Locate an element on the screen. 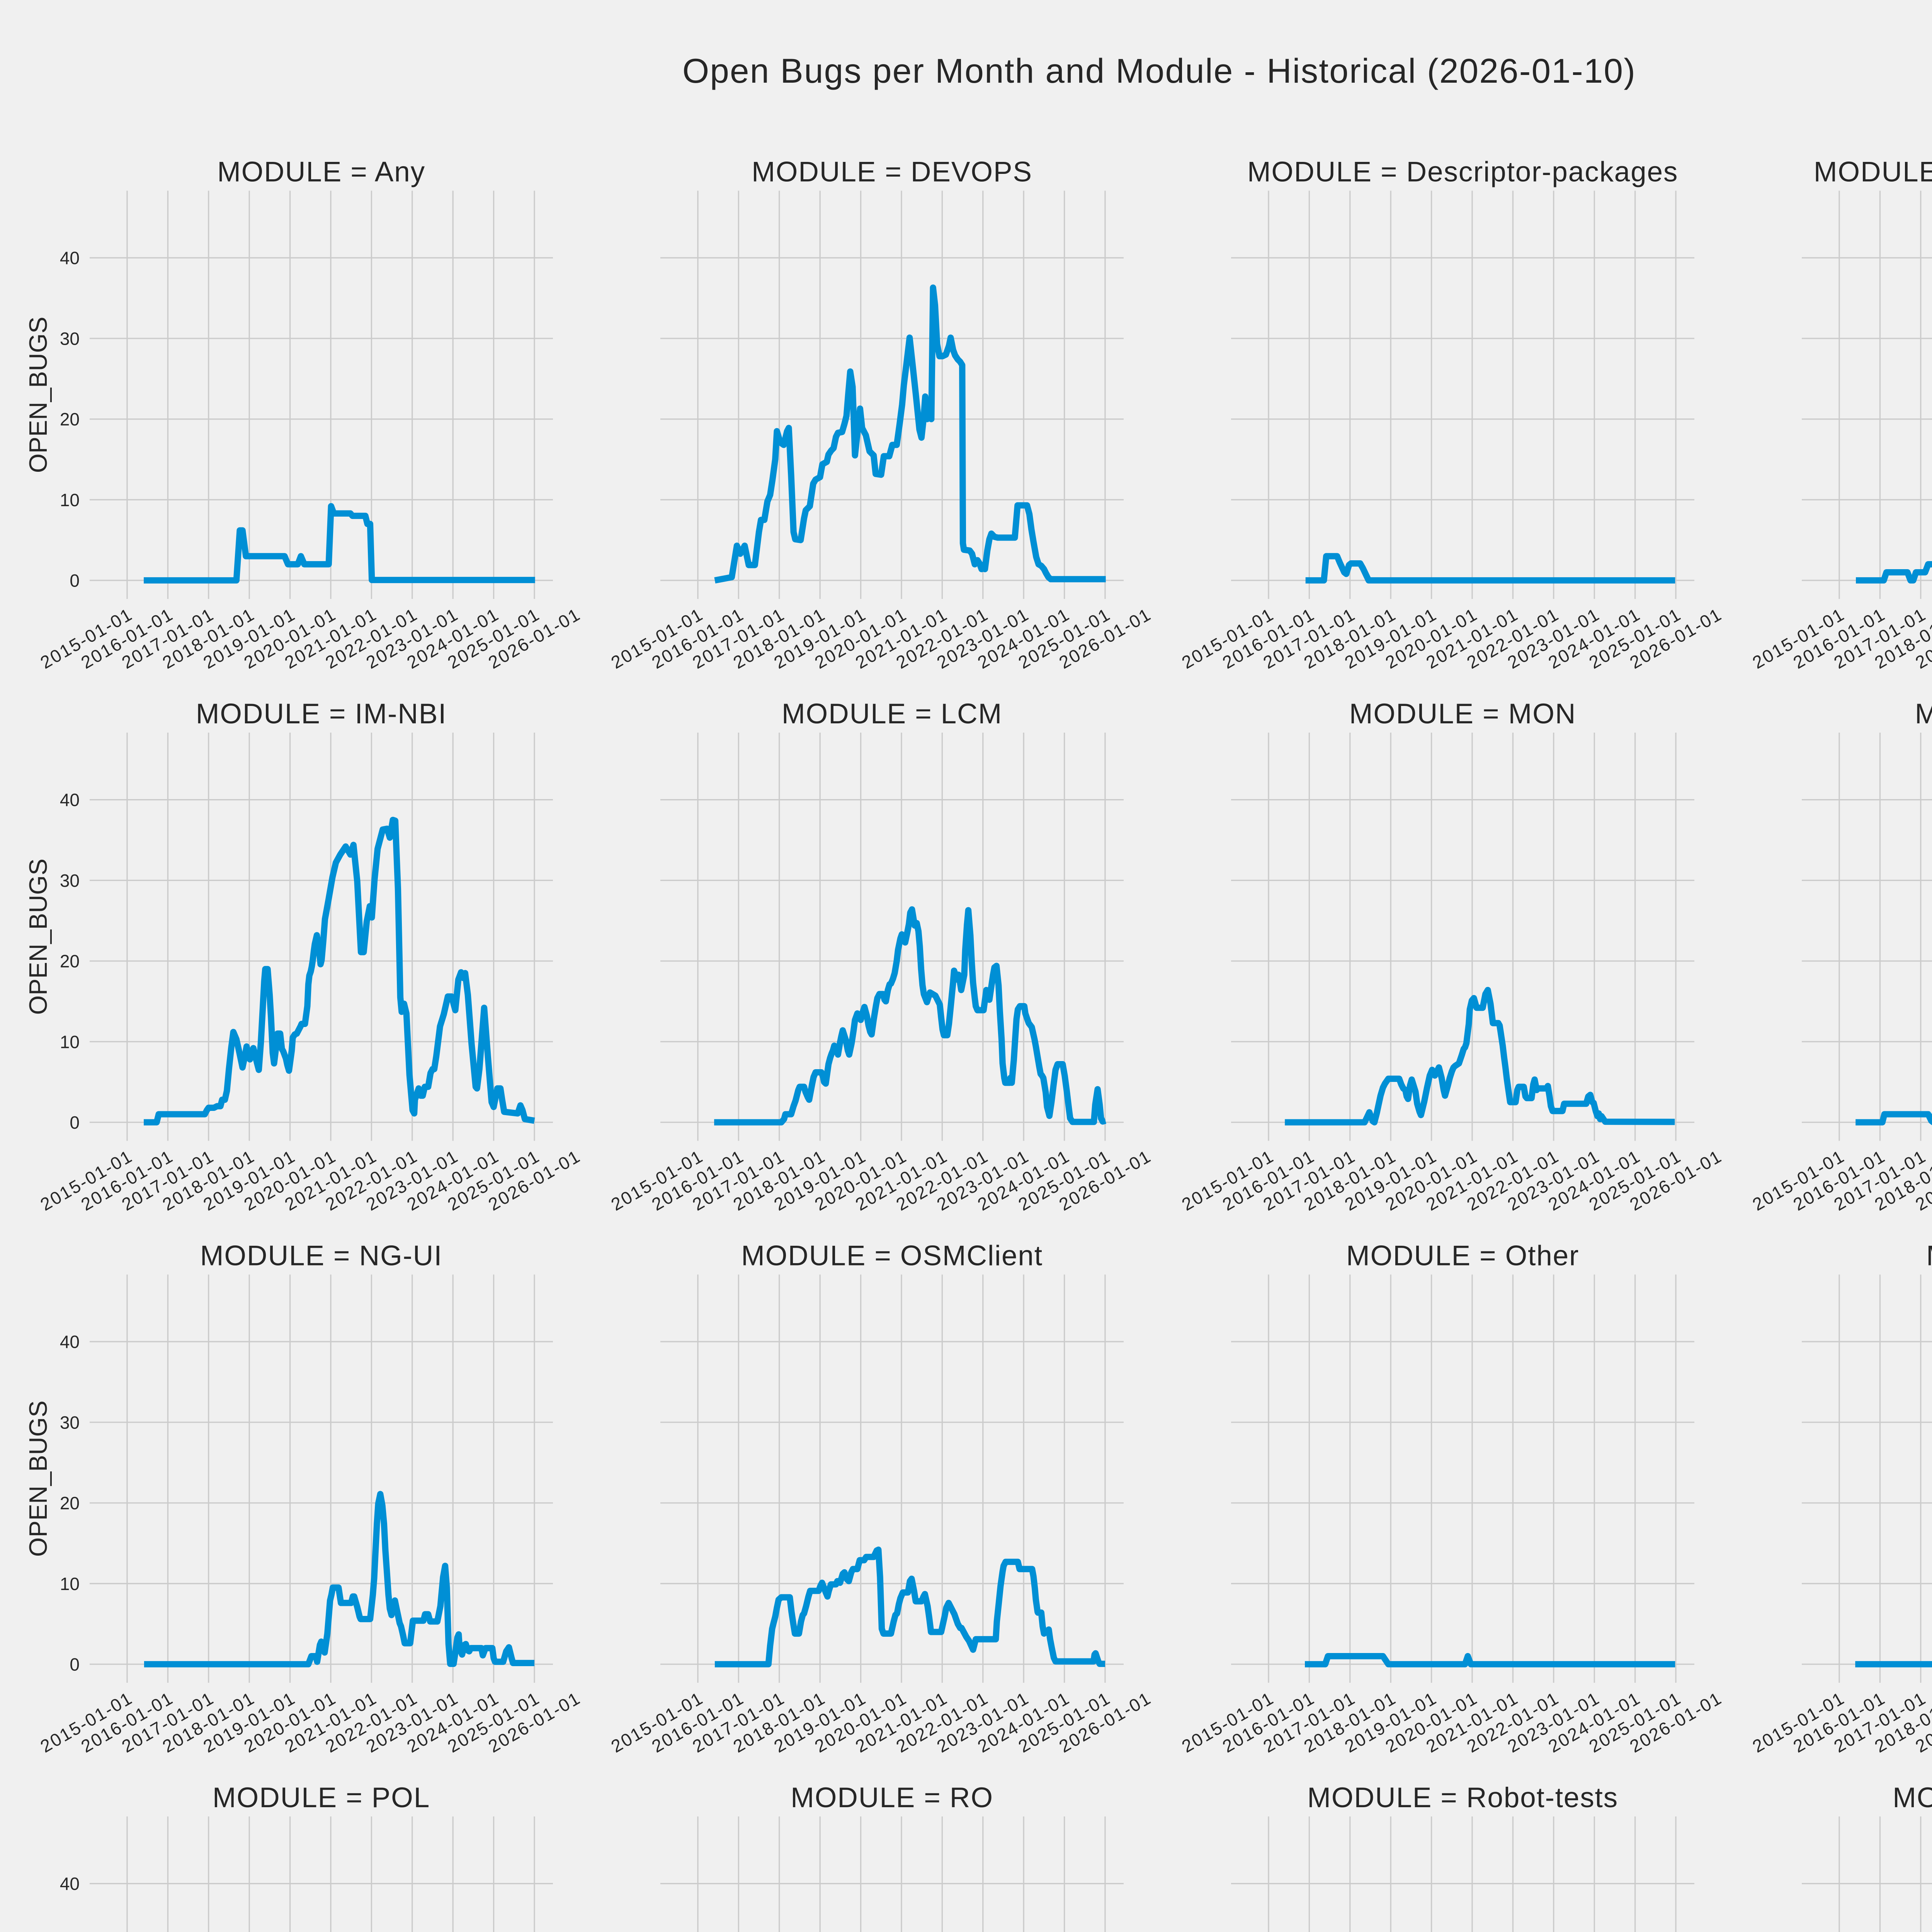 The width and height of the screenshot is (1932, 1932). svg-text: MODULE = RO is located at coordinates (892, 1798).